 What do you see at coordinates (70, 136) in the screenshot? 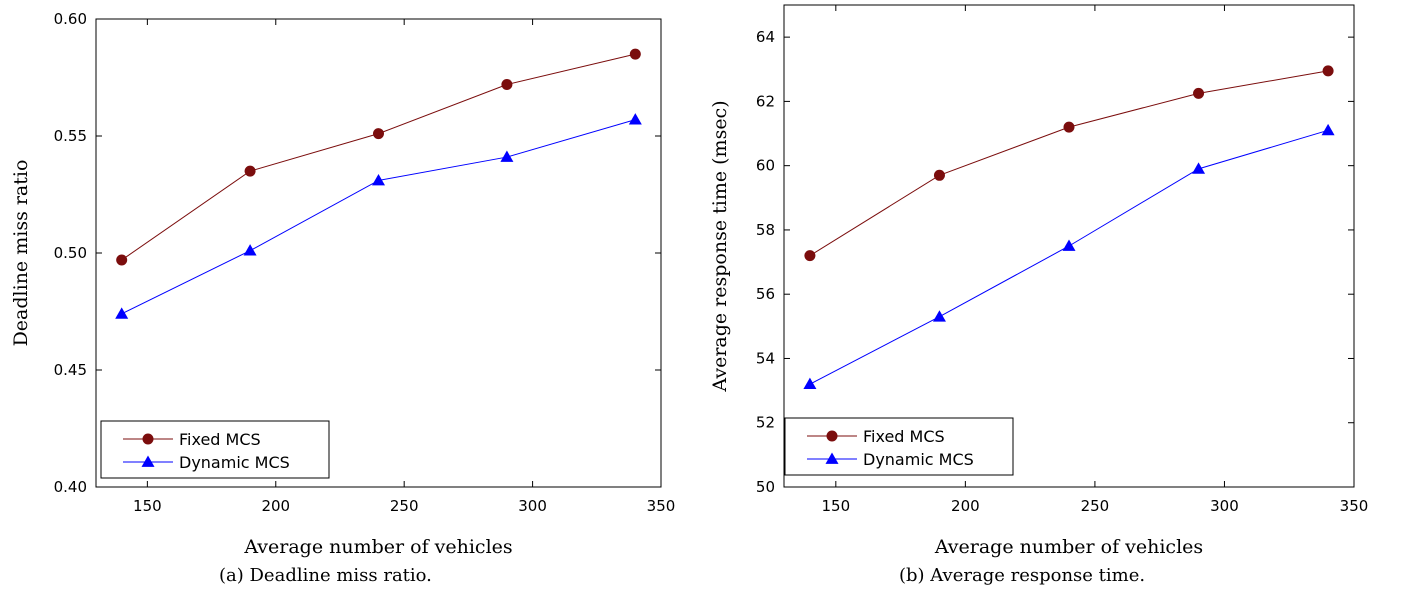
I see `y-tick-label: 0.55` at bounding box center [70, 136].